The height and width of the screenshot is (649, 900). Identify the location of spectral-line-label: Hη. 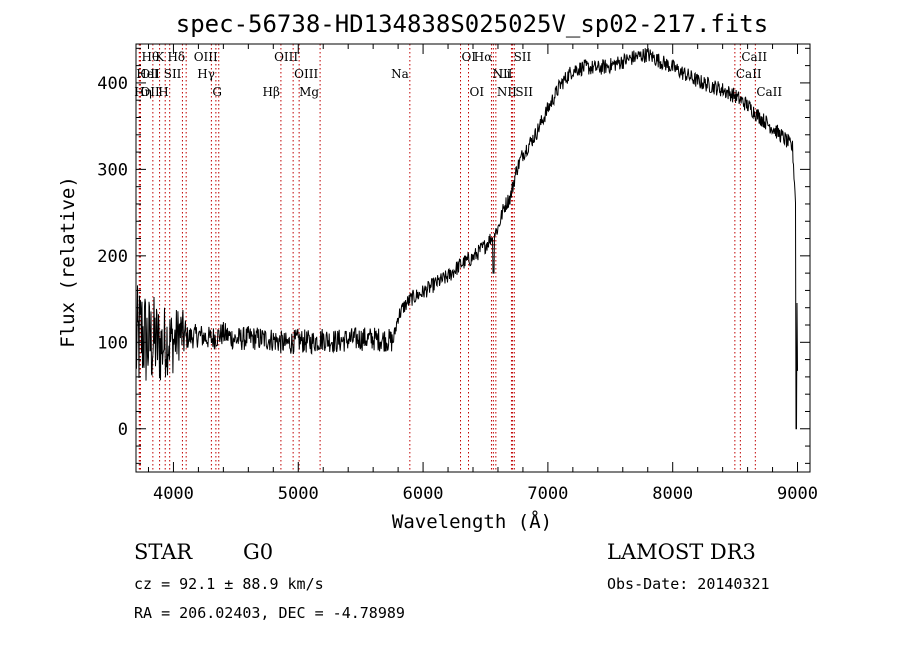
(143, 92).